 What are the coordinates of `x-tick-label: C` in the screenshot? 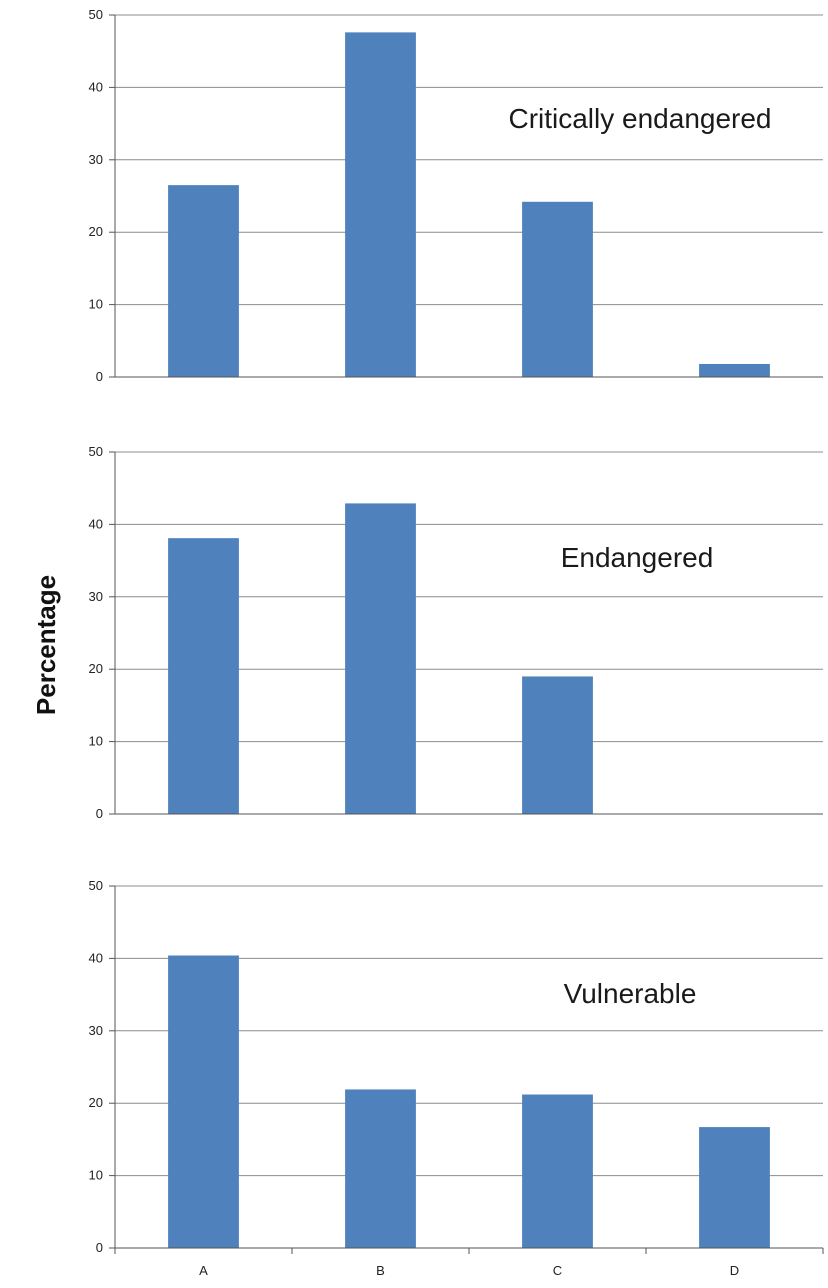 It's located at (557, 1270).